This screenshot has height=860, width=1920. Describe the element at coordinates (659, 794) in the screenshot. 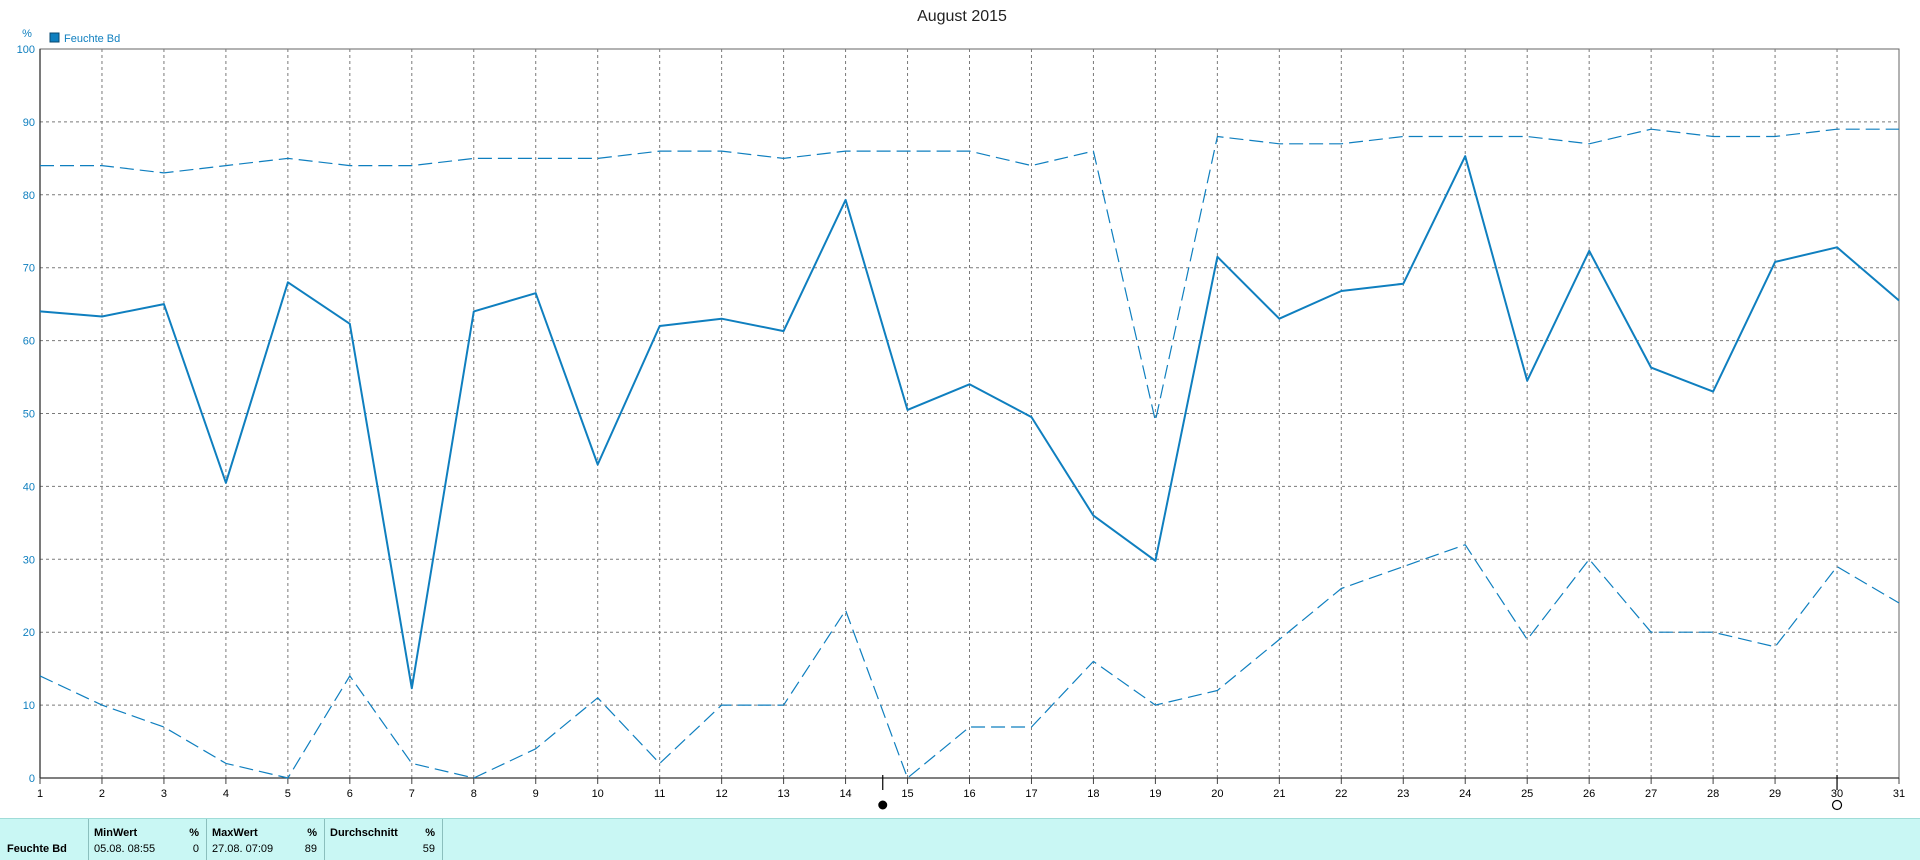

I see `x-tick-label: 11` at that location.